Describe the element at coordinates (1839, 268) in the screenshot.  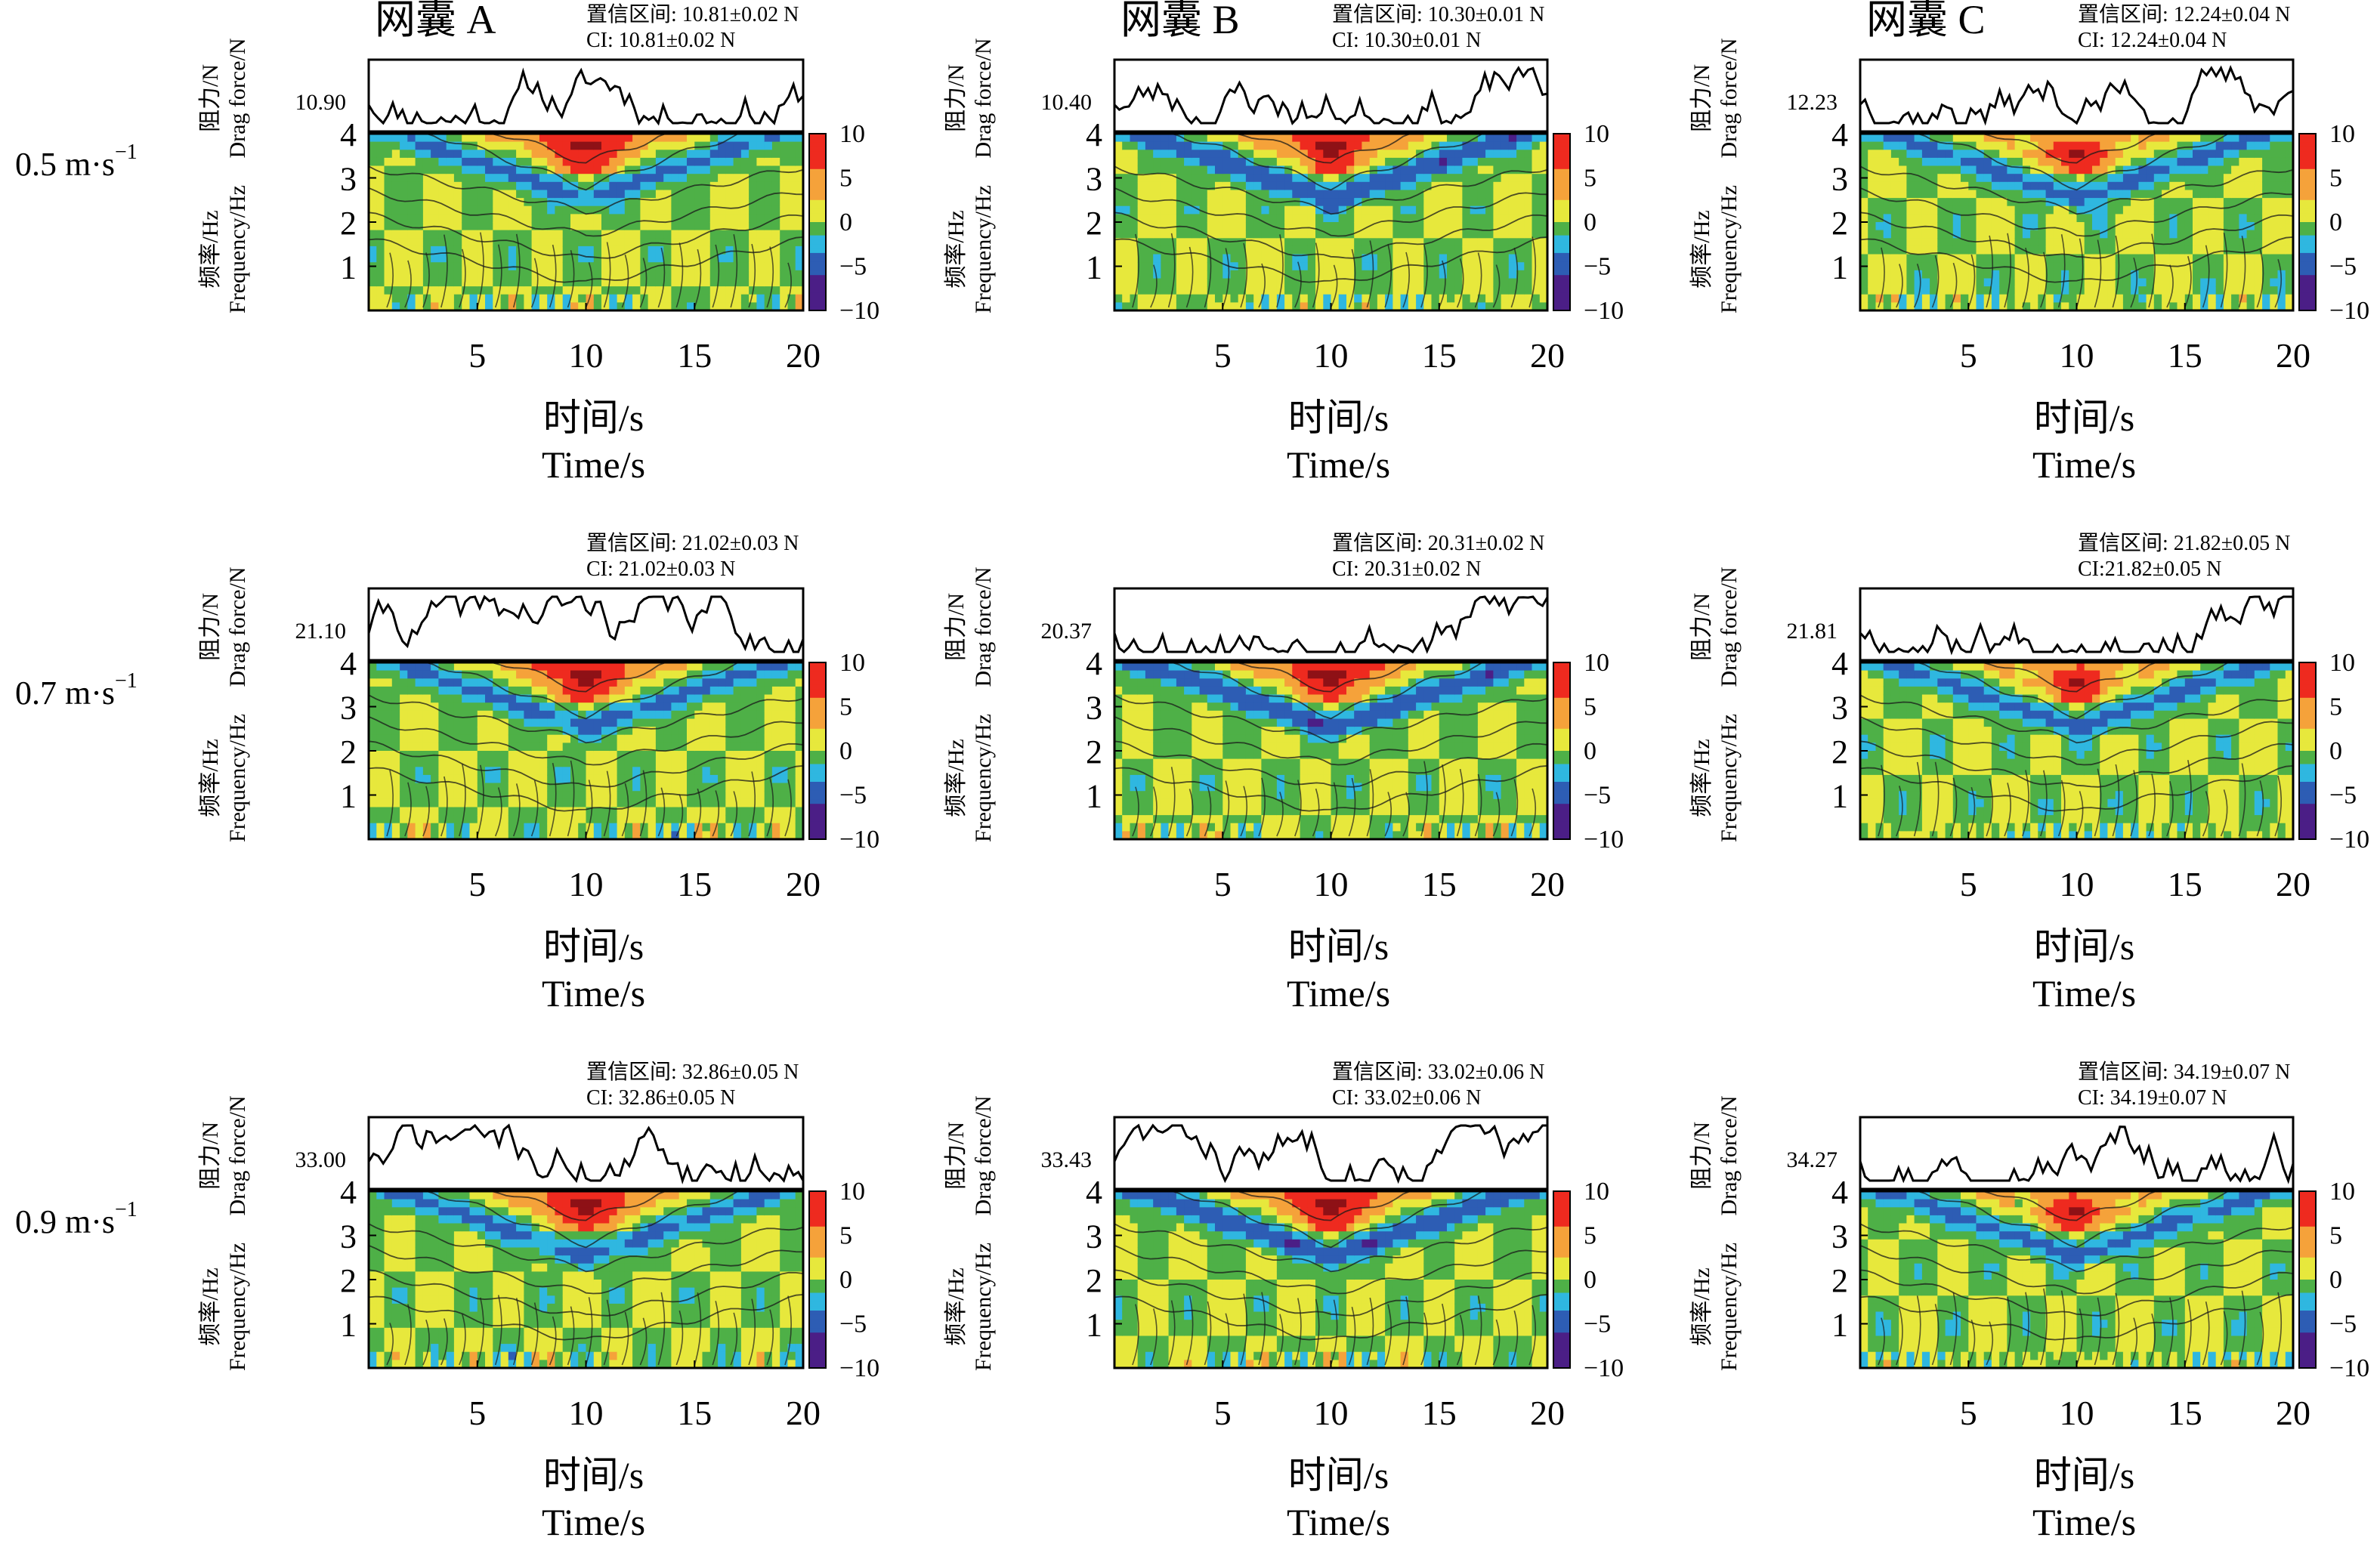
I see `freq-tick-label: 1` at that location.